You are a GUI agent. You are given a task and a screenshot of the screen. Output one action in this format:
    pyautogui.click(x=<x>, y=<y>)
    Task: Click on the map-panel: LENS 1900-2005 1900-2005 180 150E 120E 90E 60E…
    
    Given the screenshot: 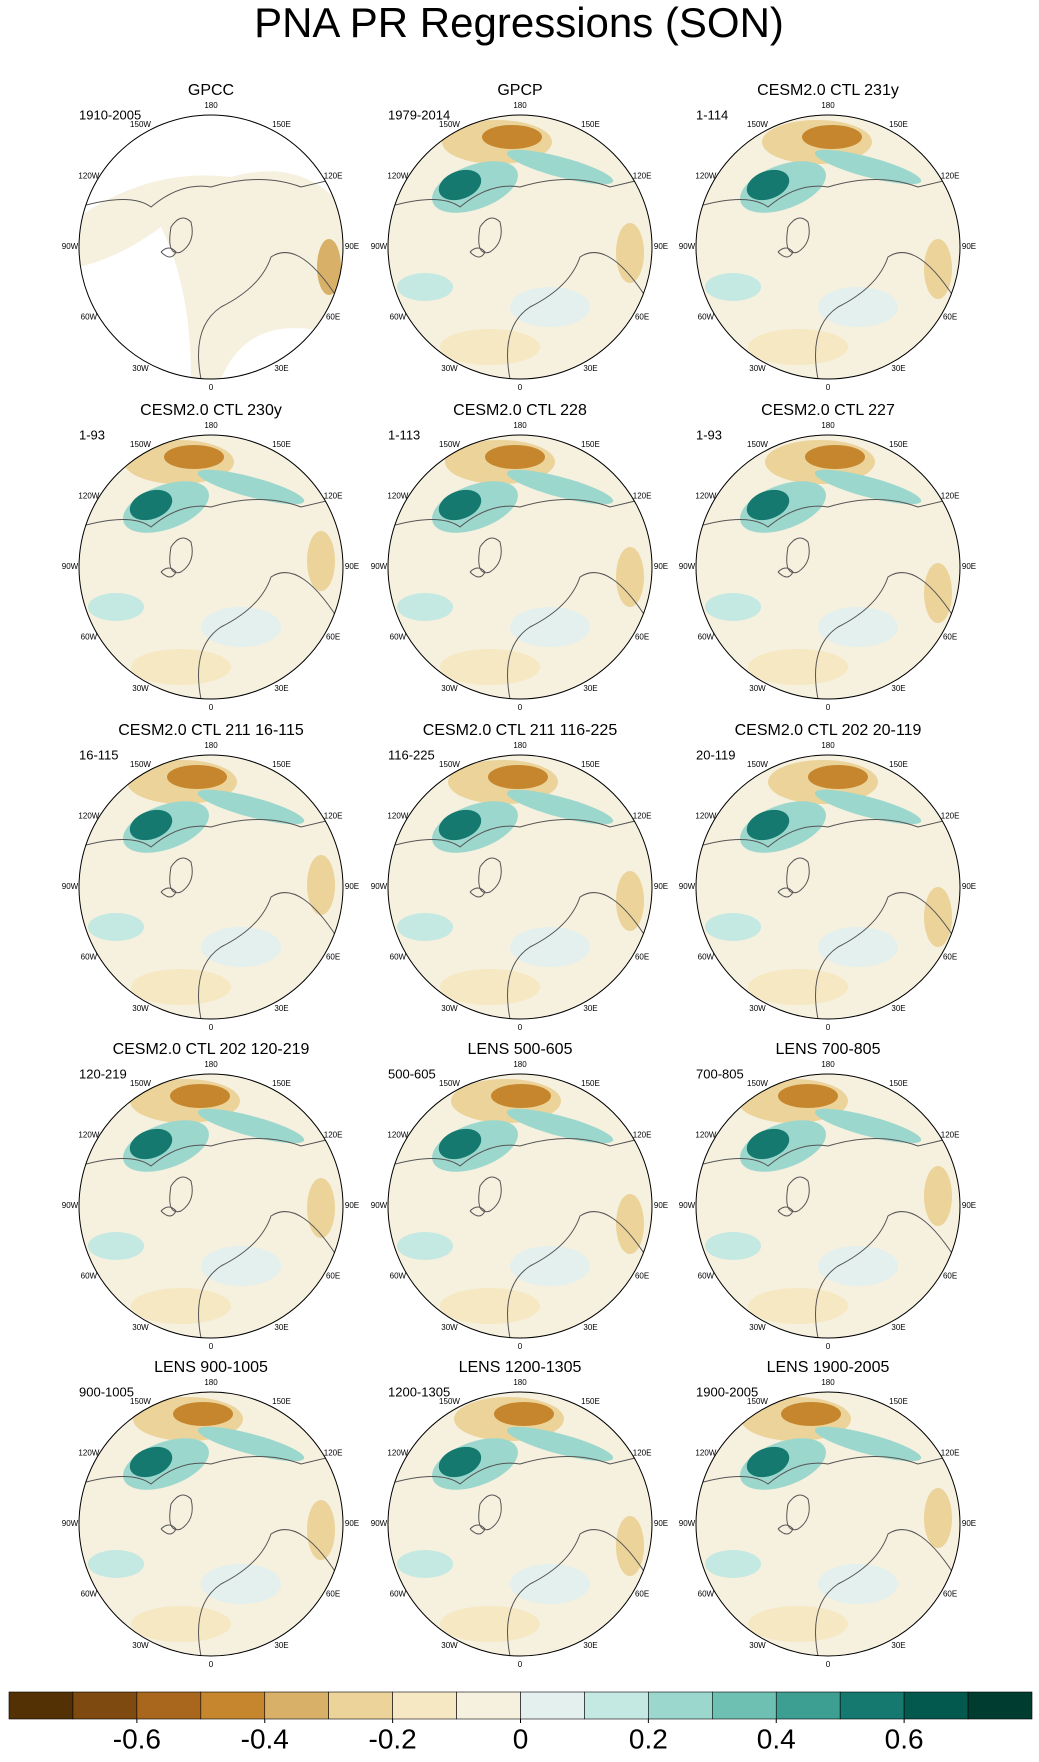 What is the action you would take?
    pyautogui.click(x=827, y=1514)
    